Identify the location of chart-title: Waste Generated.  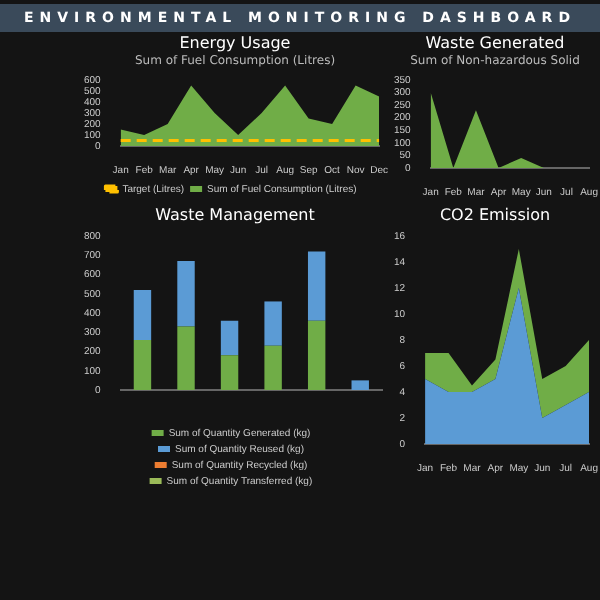
(495, 44).